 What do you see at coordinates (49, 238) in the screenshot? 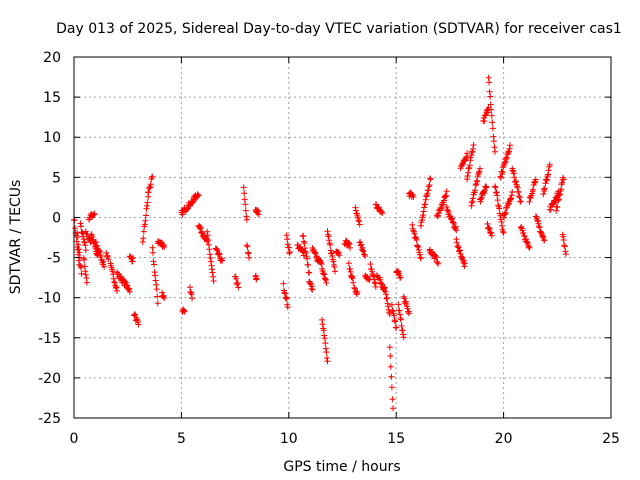
I see `y-tick-labels: -25 -20 -15 -10 -5 0 5 10 15 20` at bounding box center [49, 238].